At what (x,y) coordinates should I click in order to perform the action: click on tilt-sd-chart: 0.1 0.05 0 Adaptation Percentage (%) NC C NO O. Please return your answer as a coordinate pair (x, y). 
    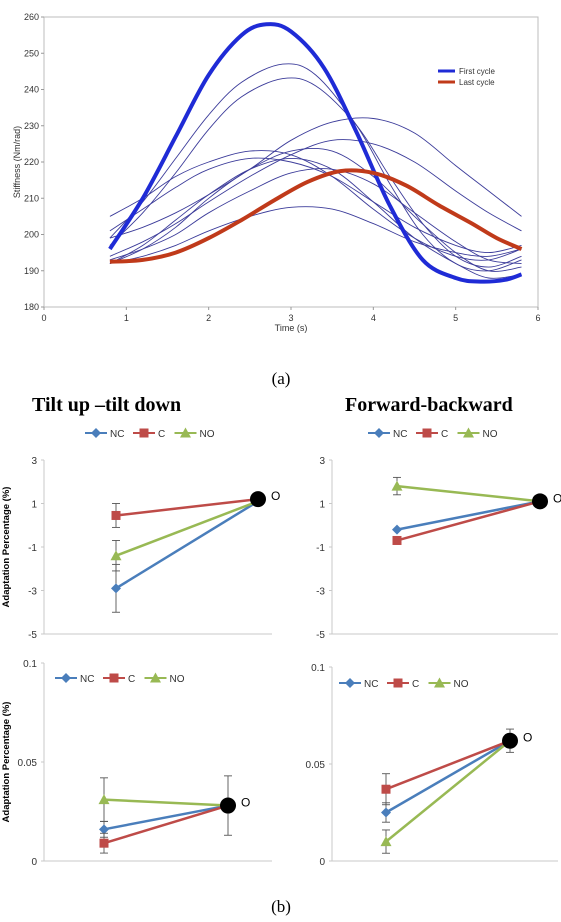
    Looking at the image, I should click on (136, 763).